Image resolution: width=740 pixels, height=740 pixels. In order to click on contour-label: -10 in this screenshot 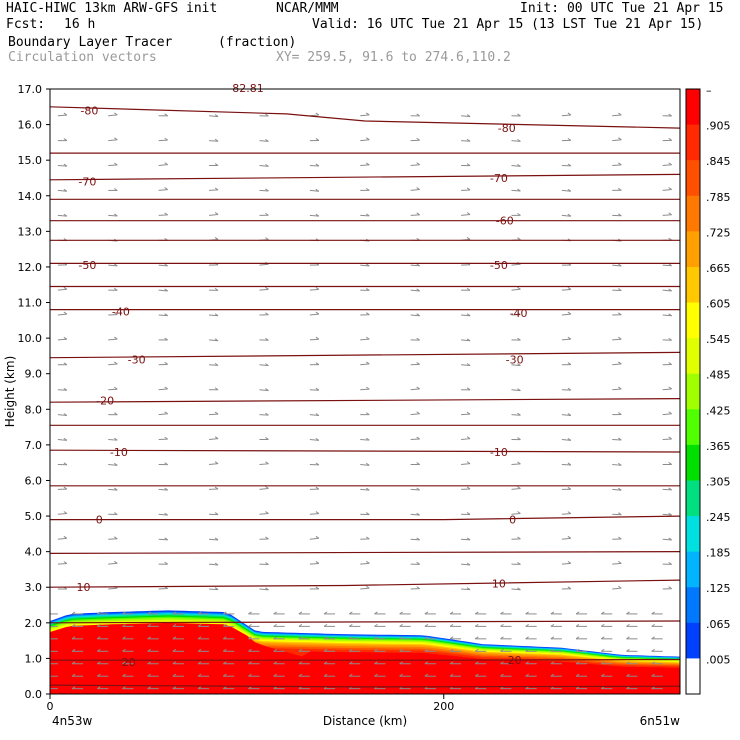, I will do `click(119, 452)`.